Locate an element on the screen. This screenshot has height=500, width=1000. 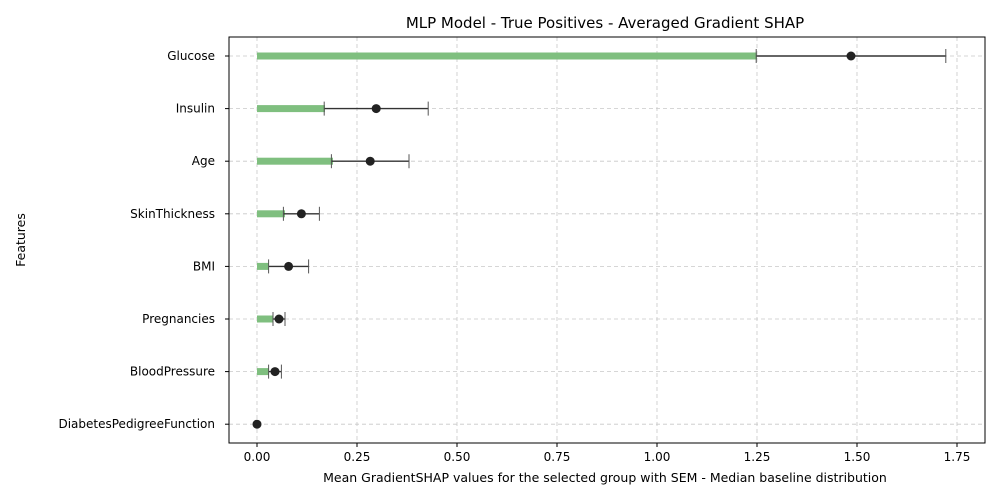
x-tick-label: 1.50 is located at coordinates (857, 457).